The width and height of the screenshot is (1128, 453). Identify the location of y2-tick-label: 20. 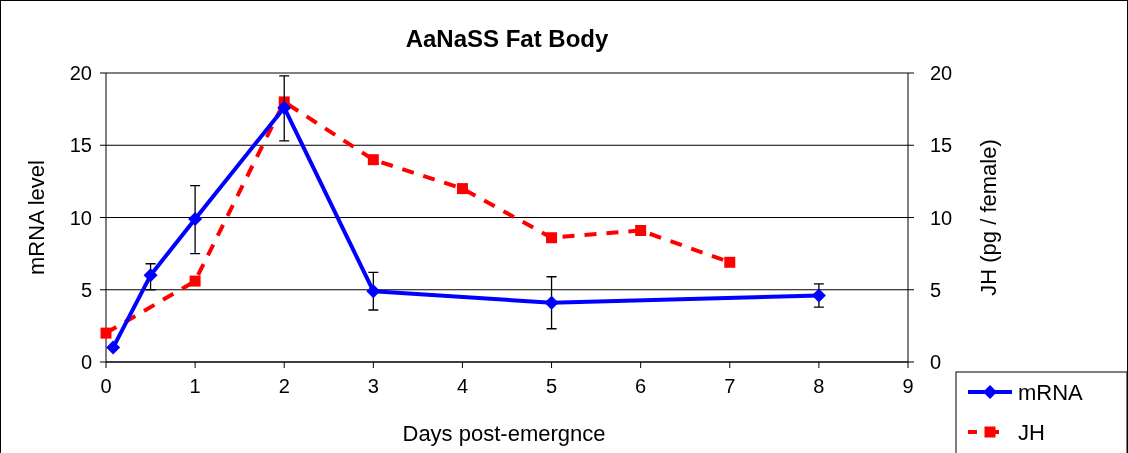
(941, 73).